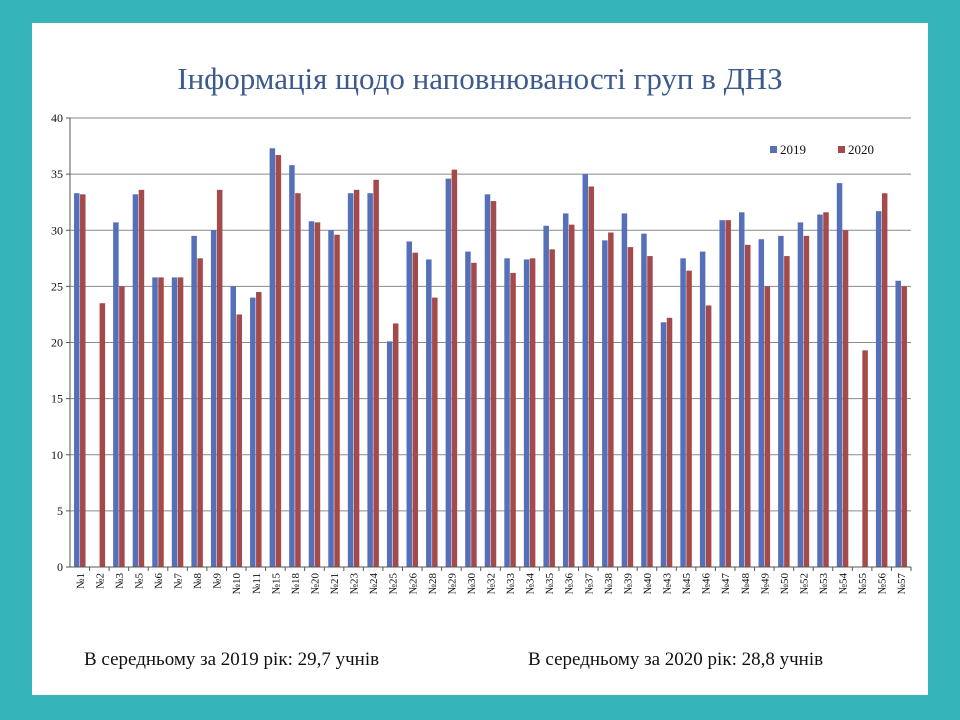  I want to click on x-tick-label: №2, so click(100, 581).